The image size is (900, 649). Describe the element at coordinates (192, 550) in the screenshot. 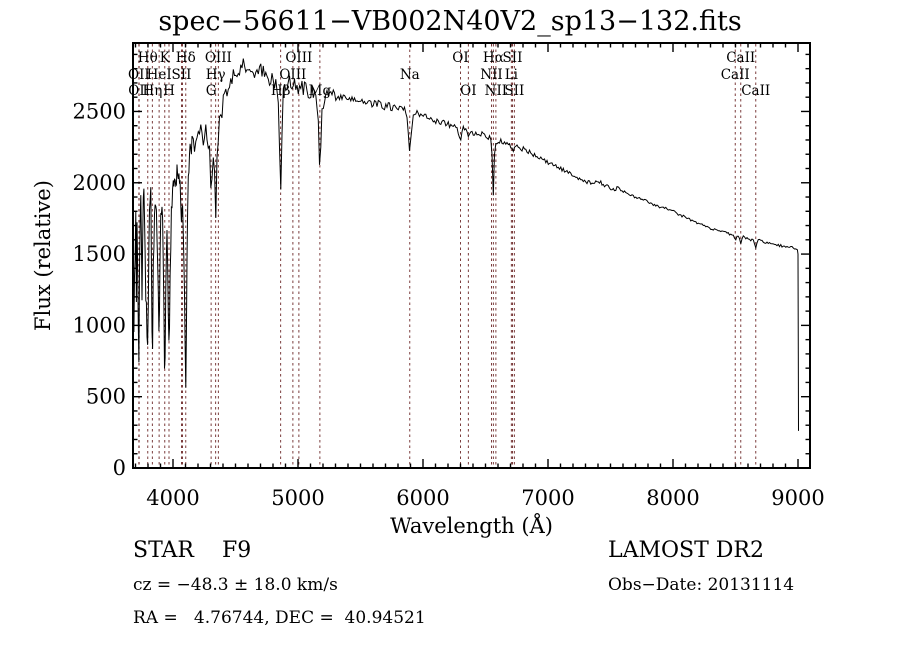

I see `object-class-label: STAR F9` at that location.